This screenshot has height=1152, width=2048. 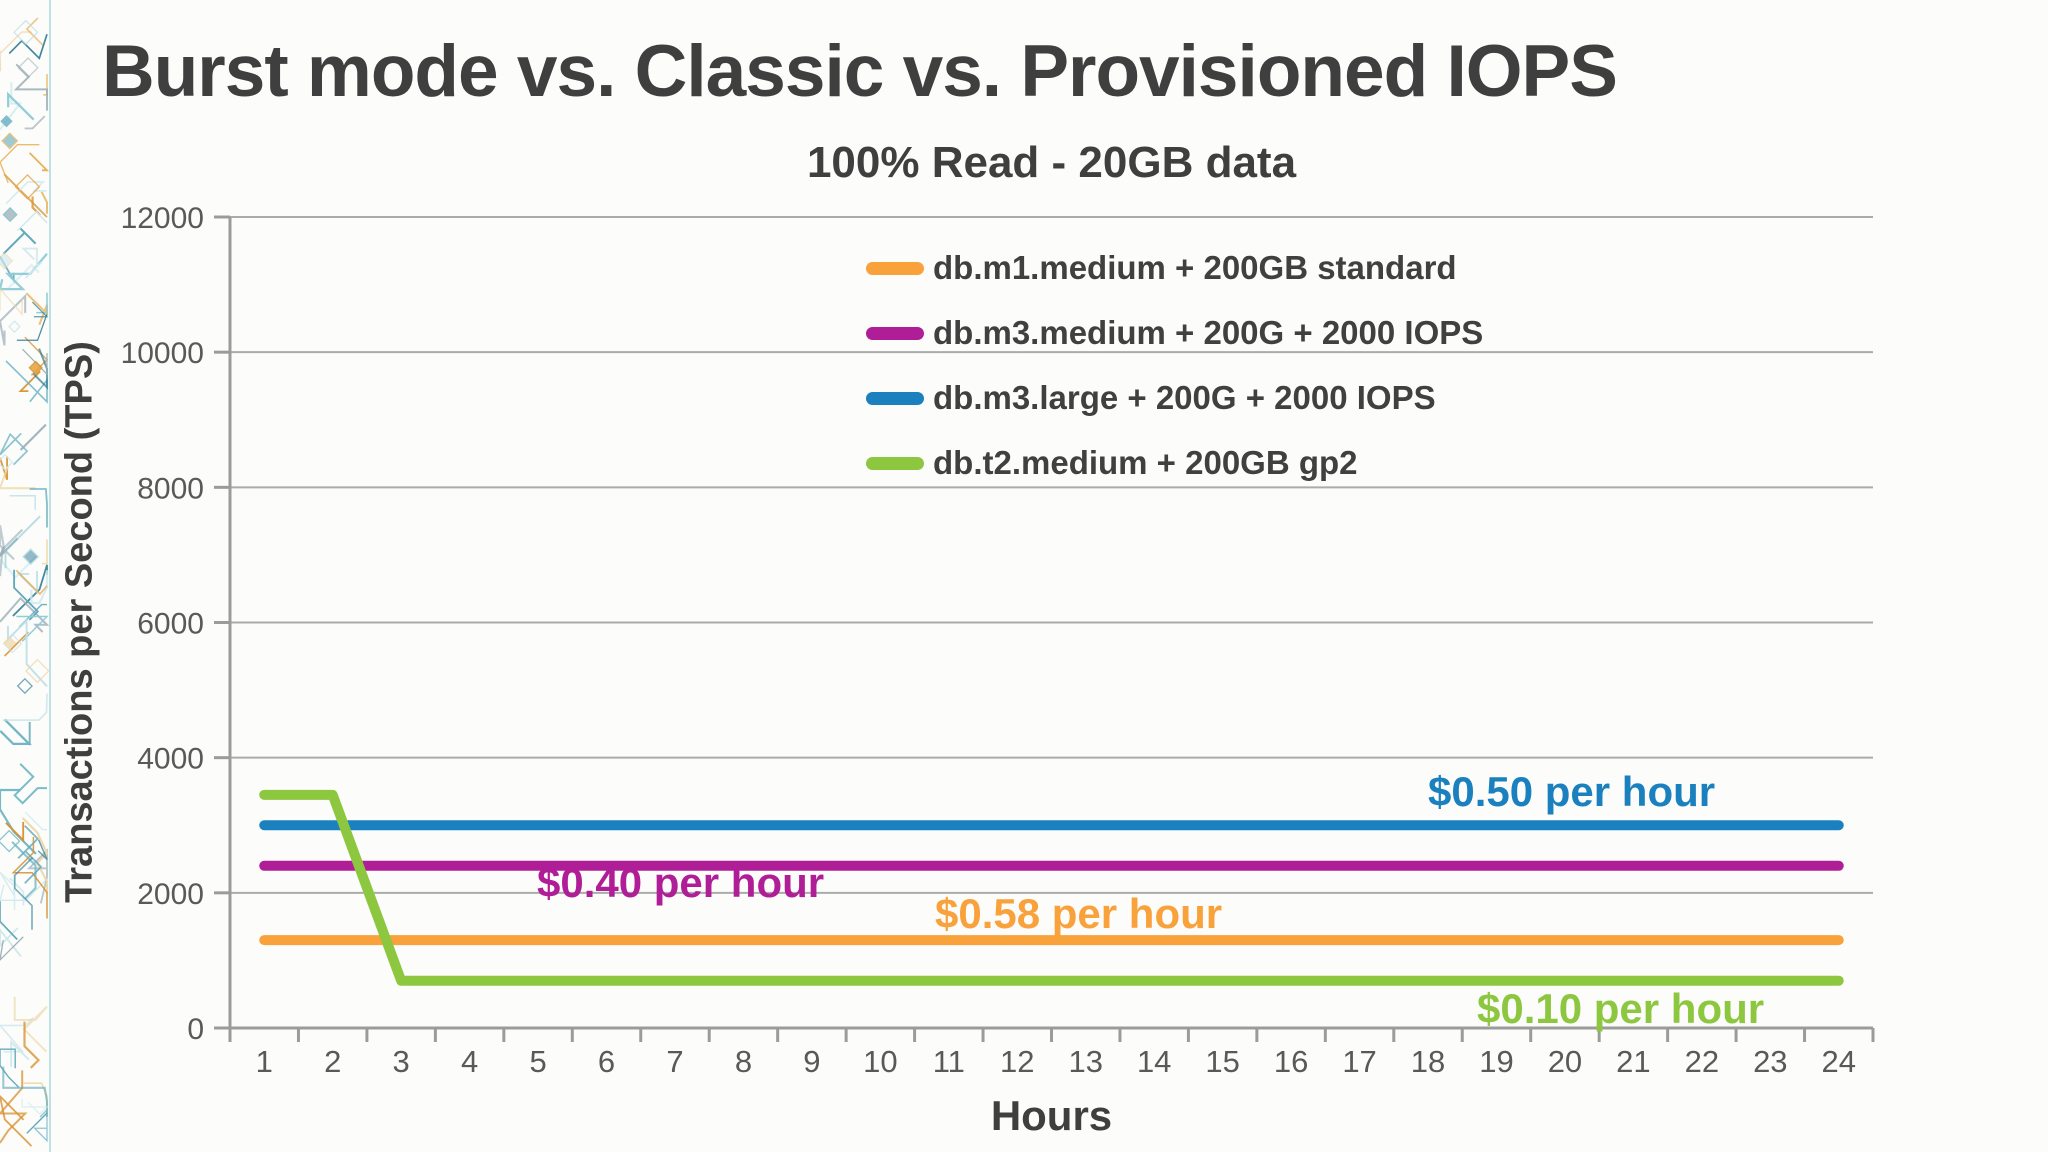 What do you see at coordinates (1496, 1061) in the screenshot?
I see `x-tick-label: 19` at bounding box center [1496, 1061].